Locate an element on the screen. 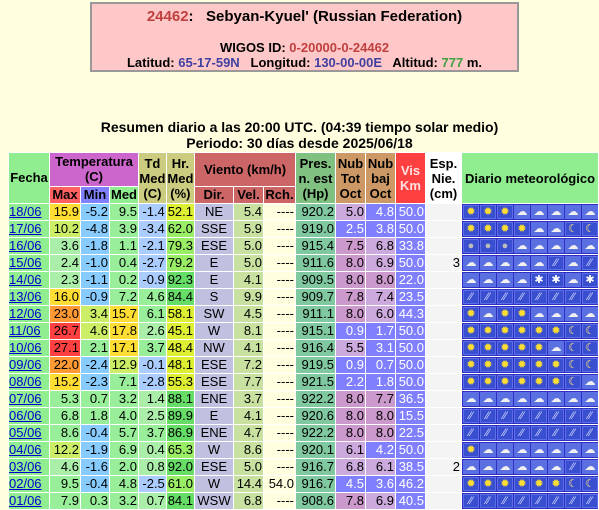 The height and width of the screenshot is (510, 599). cell-esp is located at coordinates (444, 399).